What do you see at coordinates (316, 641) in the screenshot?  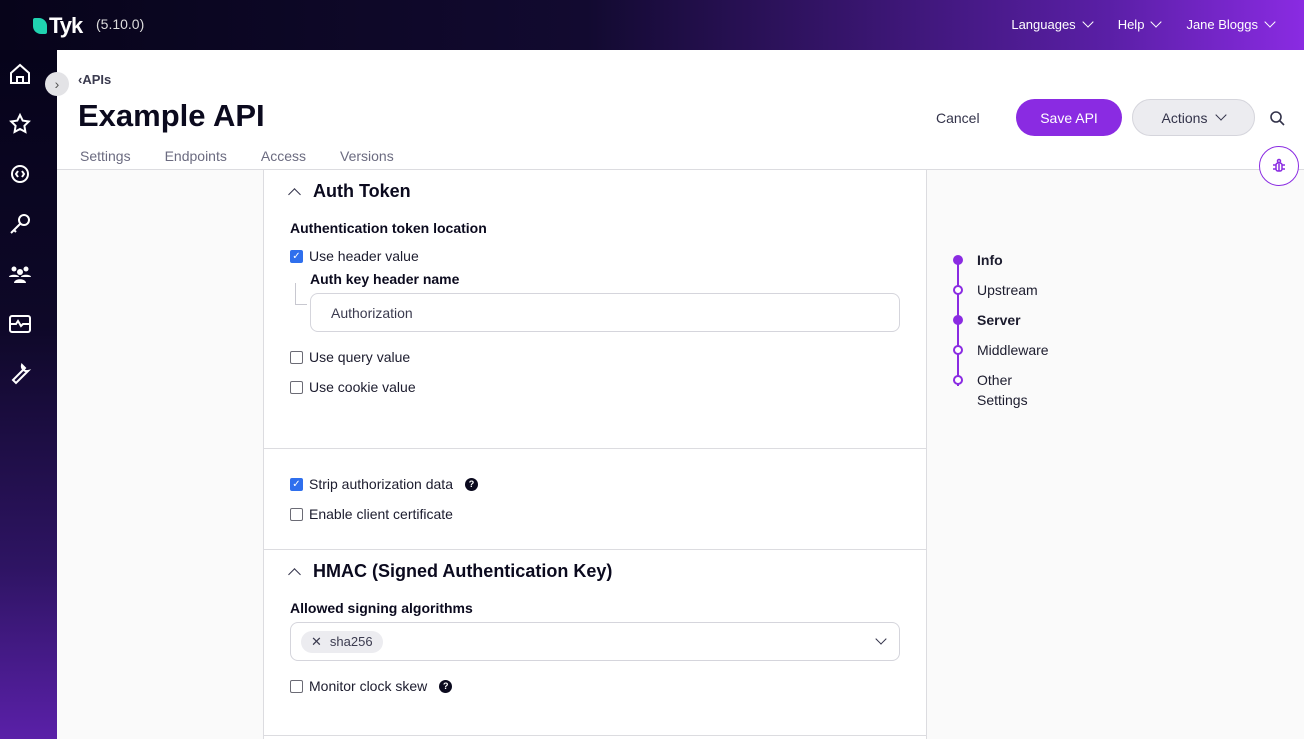 I see `remove-chip-icon: ✕` at bounding box center [316, 641].